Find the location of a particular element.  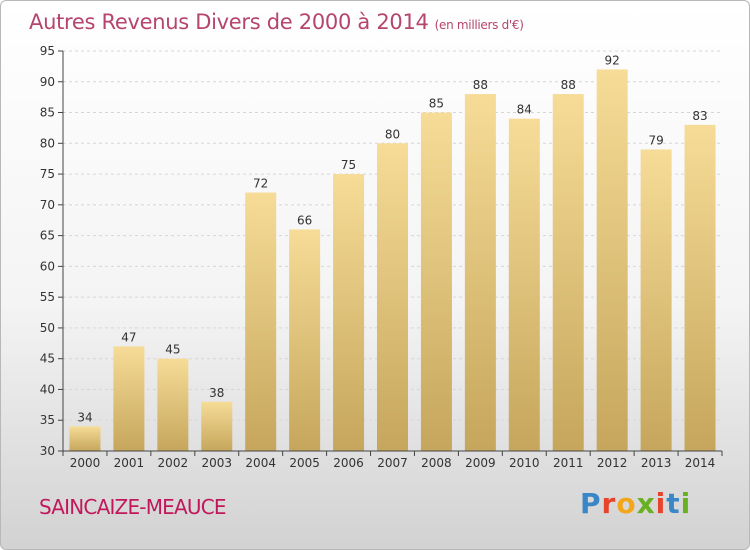

x-tick-label-2001: 2001 is located at coordinates (129, 463).